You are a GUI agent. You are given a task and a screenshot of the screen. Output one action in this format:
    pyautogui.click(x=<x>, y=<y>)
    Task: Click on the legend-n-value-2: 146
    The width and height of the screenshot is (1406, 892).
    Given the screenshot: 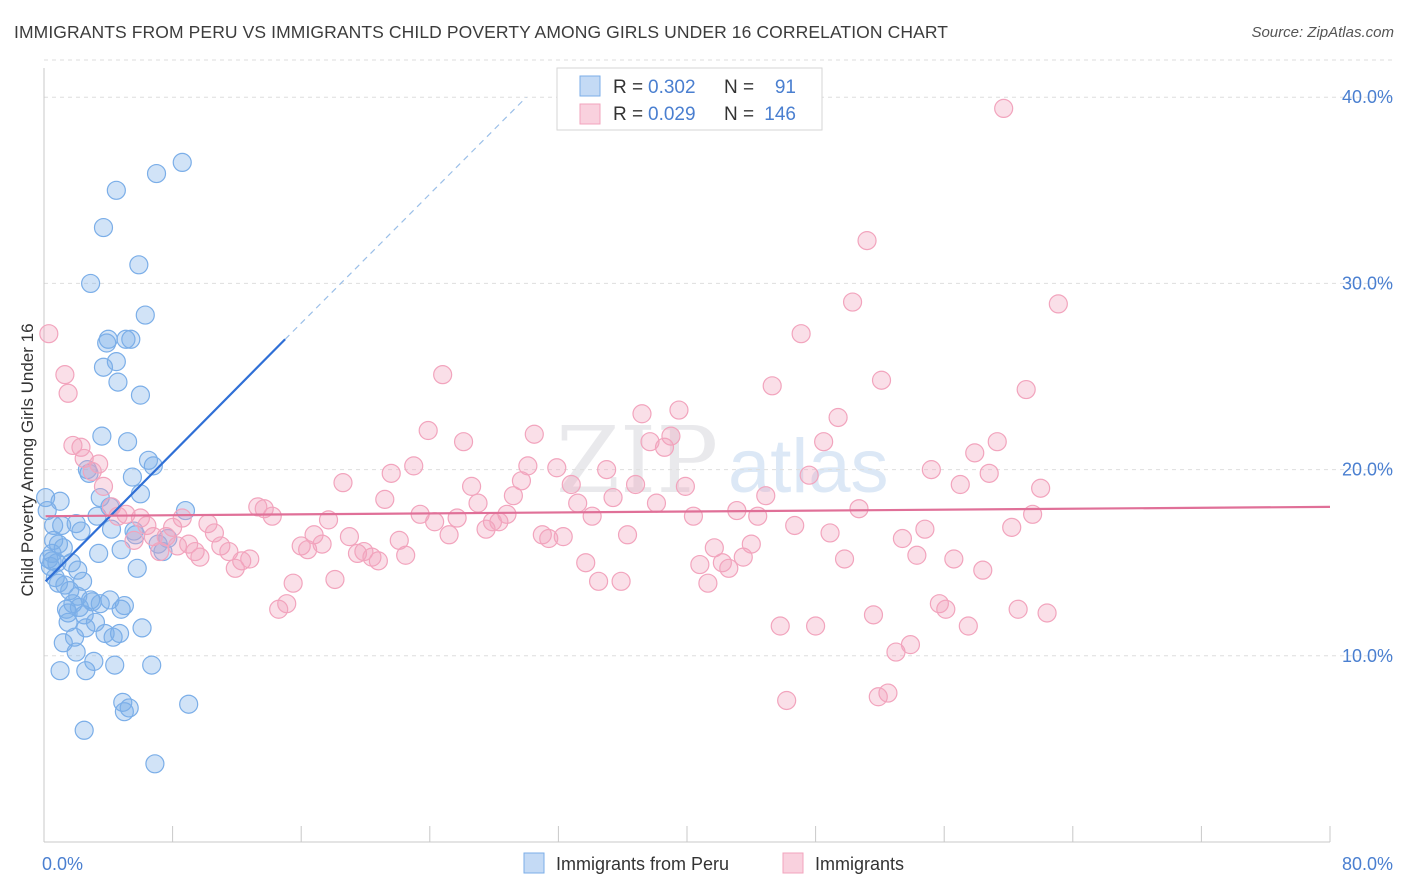 What is the action you would take?
    pyautogui.click(x=780, y=114)
    